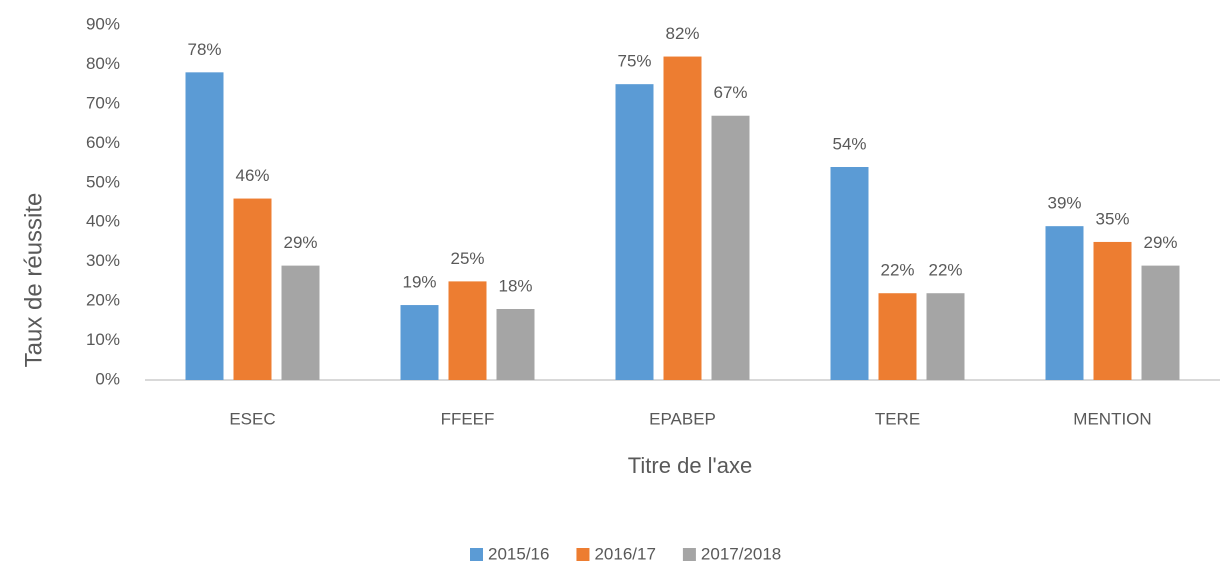  What do you see at coordinates (468, 418) in the screenshot?
I see `x-tick-label: FFEEF` at bounding box center [468, 418].